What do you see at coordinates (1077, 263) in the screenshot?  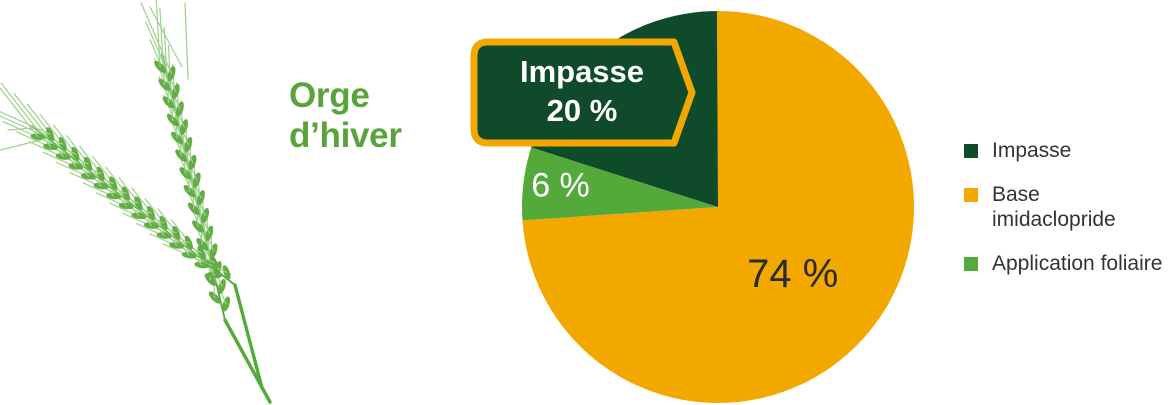 I see `legend-label-application-foliaire: Application foliaire` at bounding box center [1077, 263].